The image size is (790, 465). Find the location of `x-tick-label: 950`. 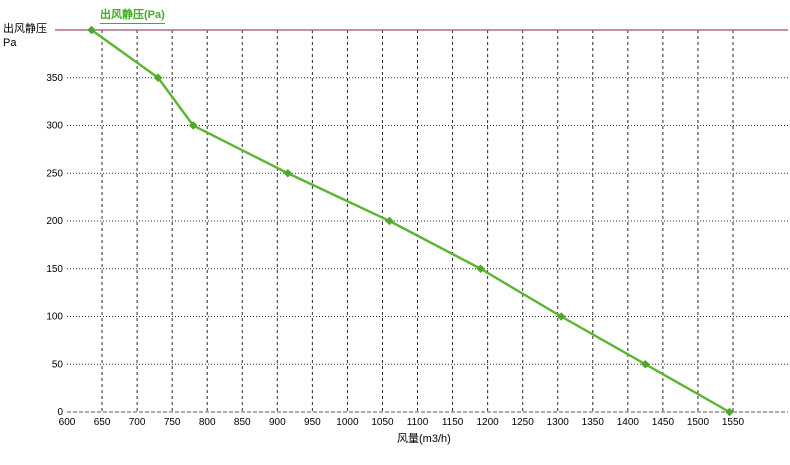

x-tick-label: 950 is located at coordinates (312, 422).